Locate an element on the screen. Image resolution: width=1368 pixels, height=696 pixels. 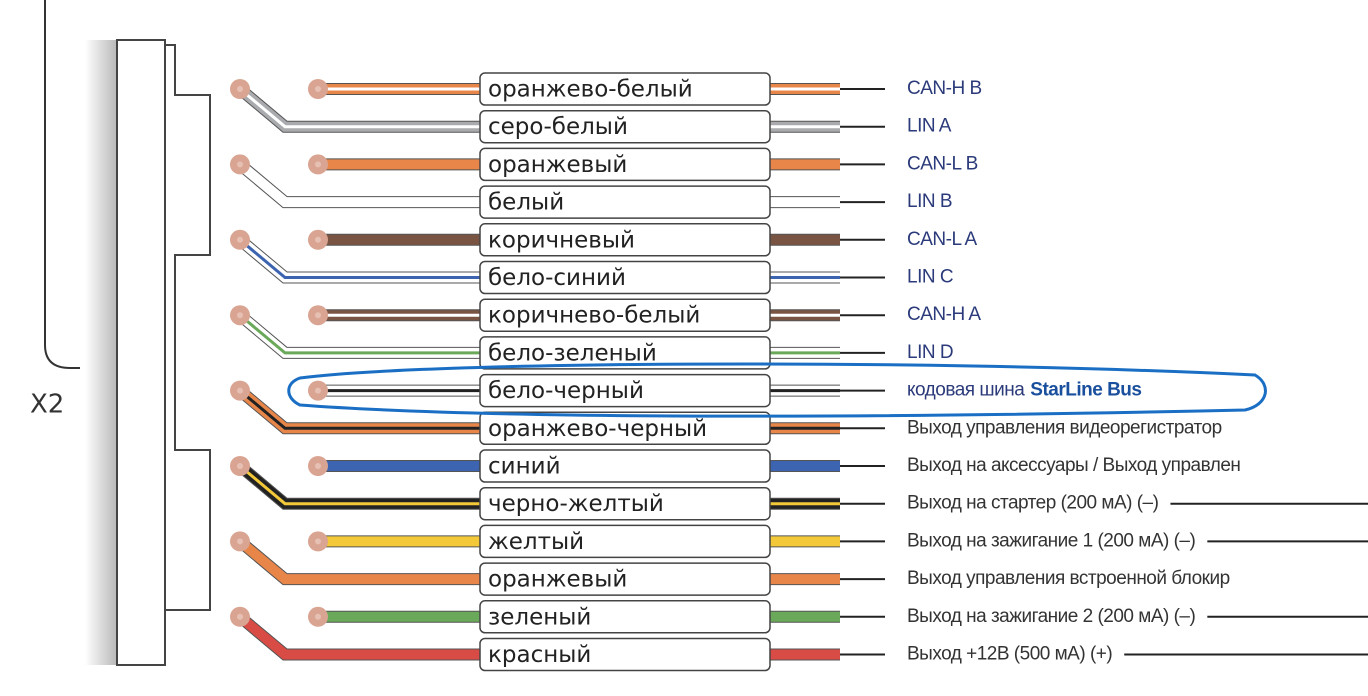
connector-shadow is located at coordinates (101, 352).